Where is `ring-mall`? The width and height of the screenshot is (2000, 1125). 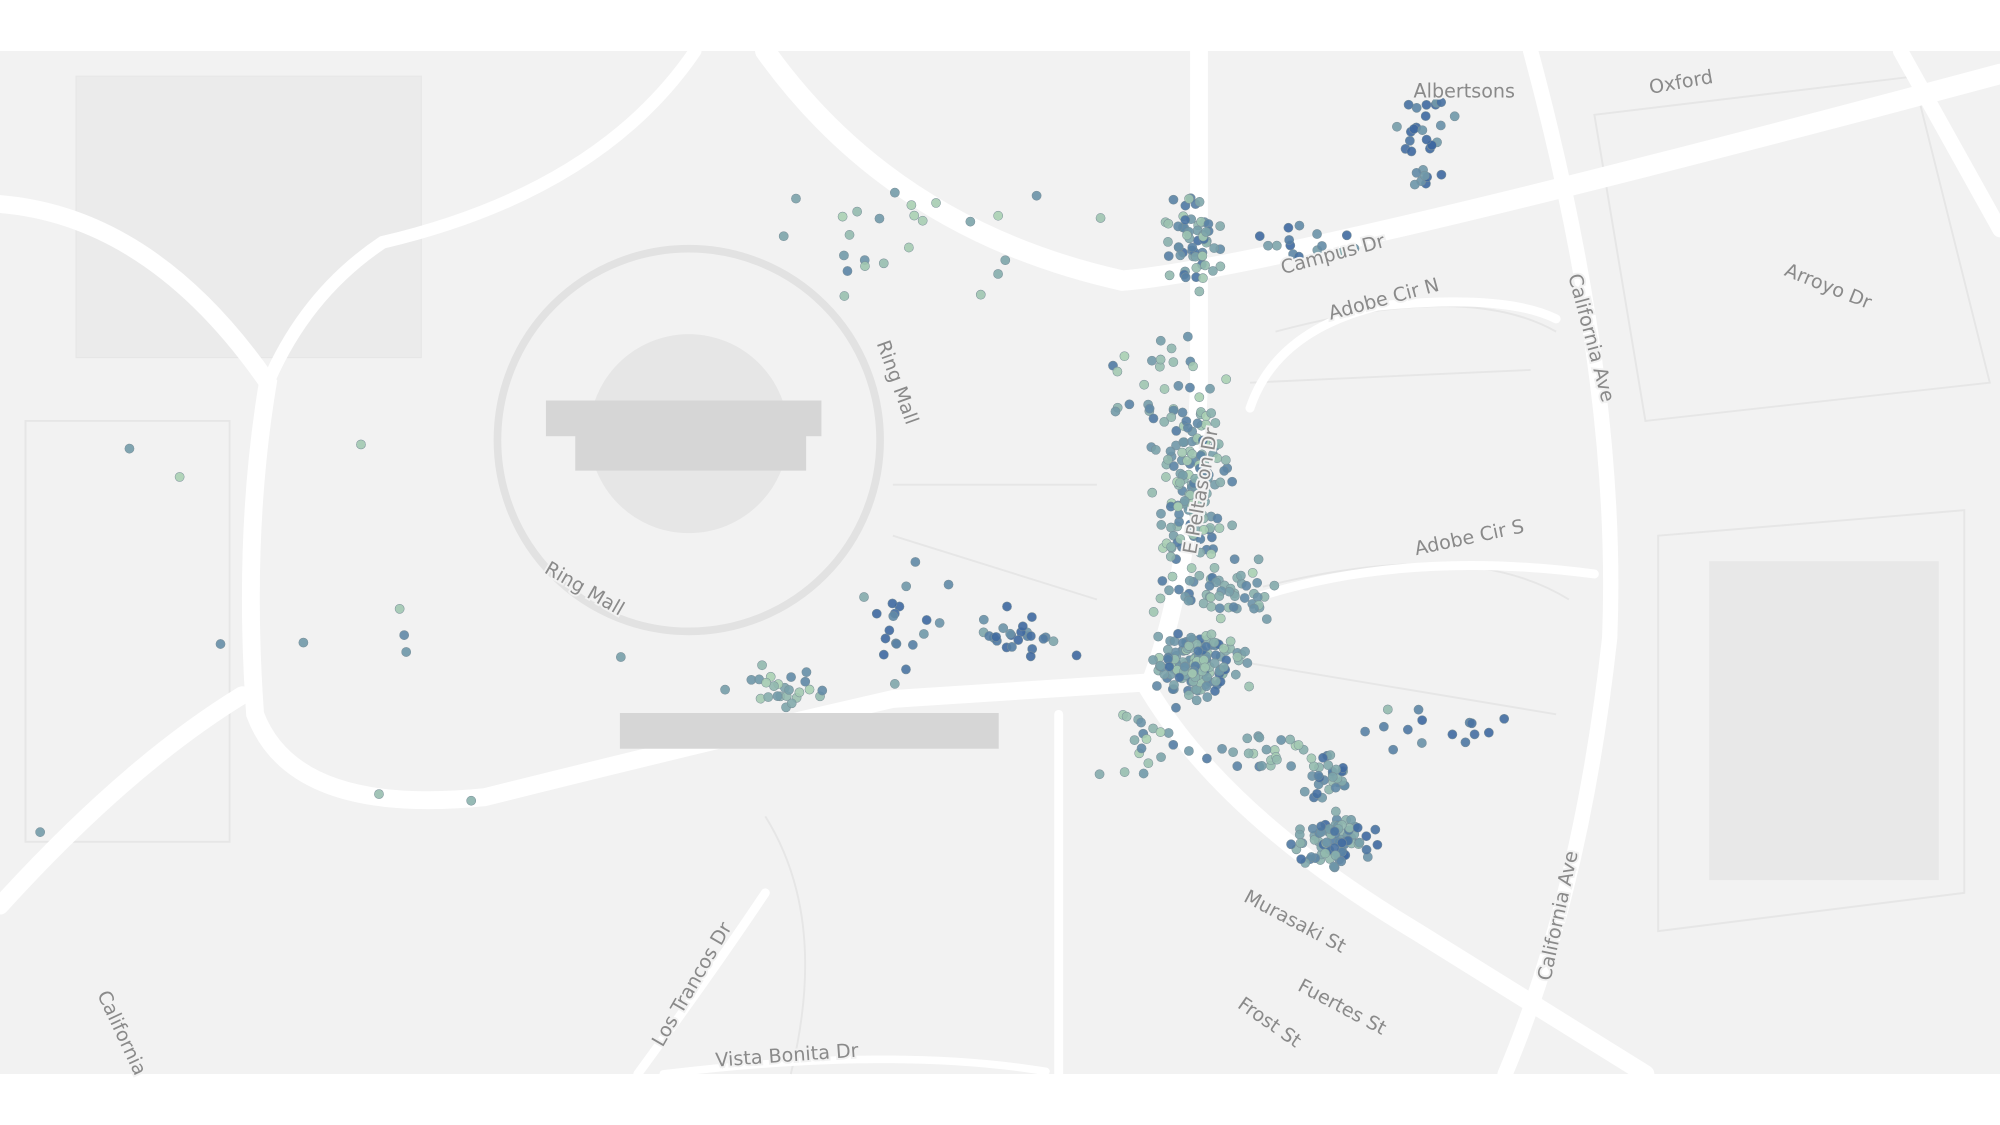
ring-mall is located at coordinates (688, 440).